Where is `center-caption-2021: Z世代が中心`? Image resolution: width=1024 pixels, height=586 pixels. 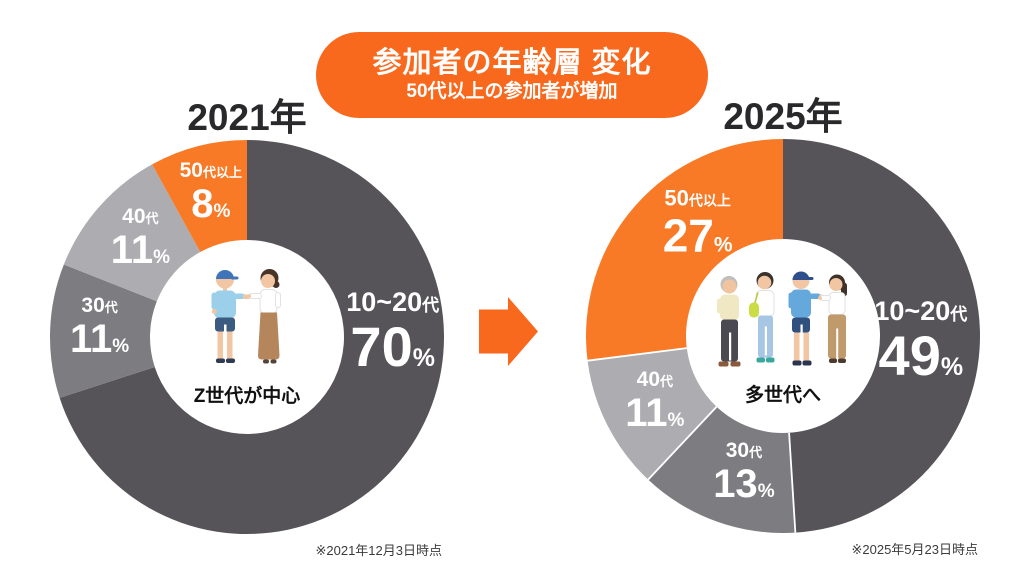 center-caption-2021: Z世代が中心 is located at coordinates (247, 396).